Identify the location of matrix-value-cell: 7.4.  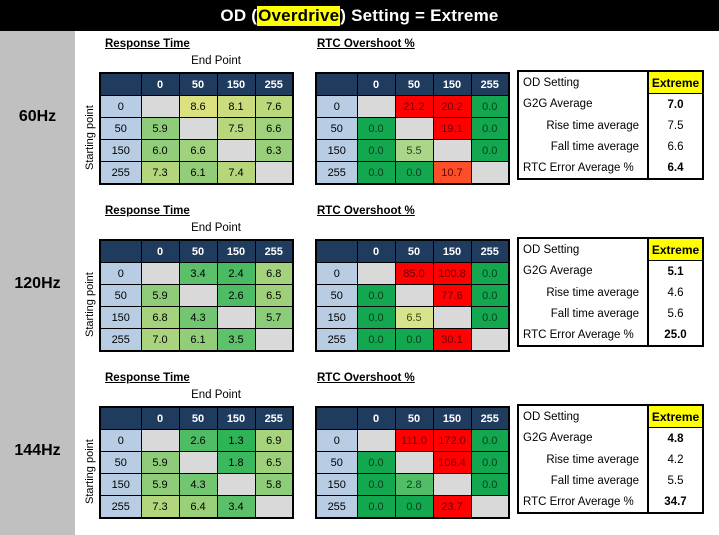
(236, 173).